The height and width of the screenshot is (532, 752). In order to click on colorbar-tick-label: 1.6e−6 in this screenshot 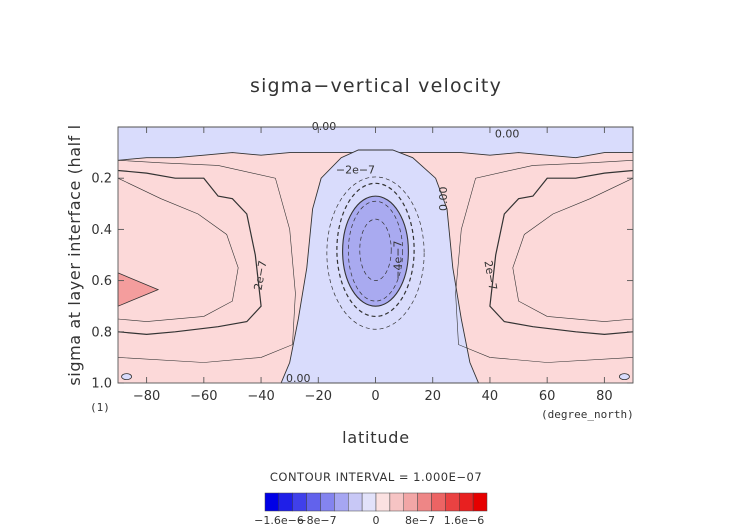, I will do `click(464, 520)`.